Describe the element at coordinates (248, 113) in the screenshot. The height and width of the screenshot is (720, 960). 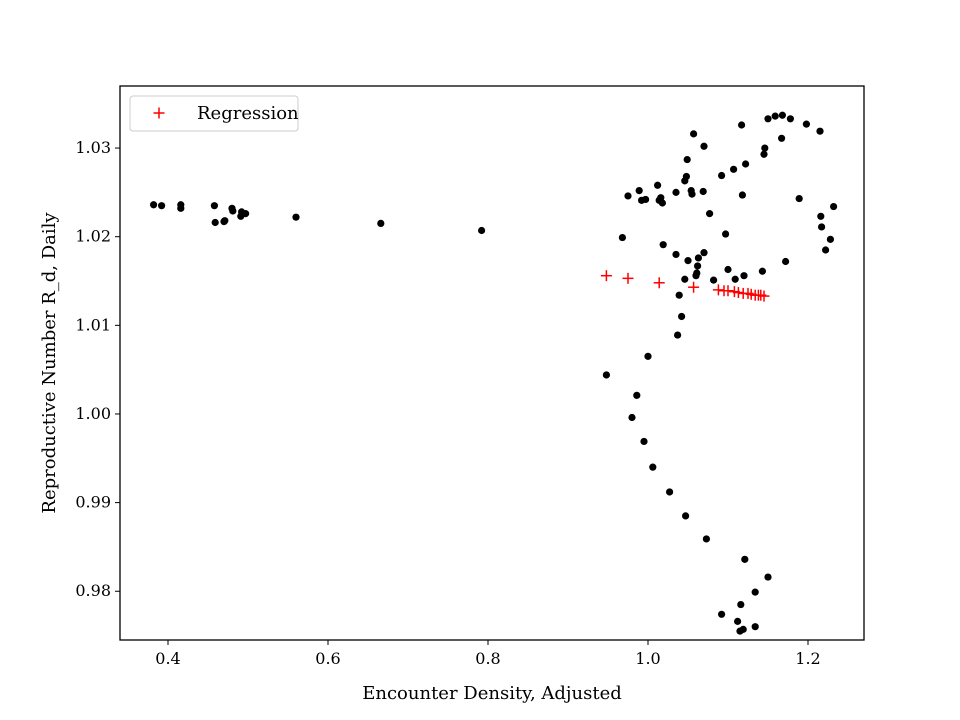
I see `legend-regression-label: Regression` at that location.